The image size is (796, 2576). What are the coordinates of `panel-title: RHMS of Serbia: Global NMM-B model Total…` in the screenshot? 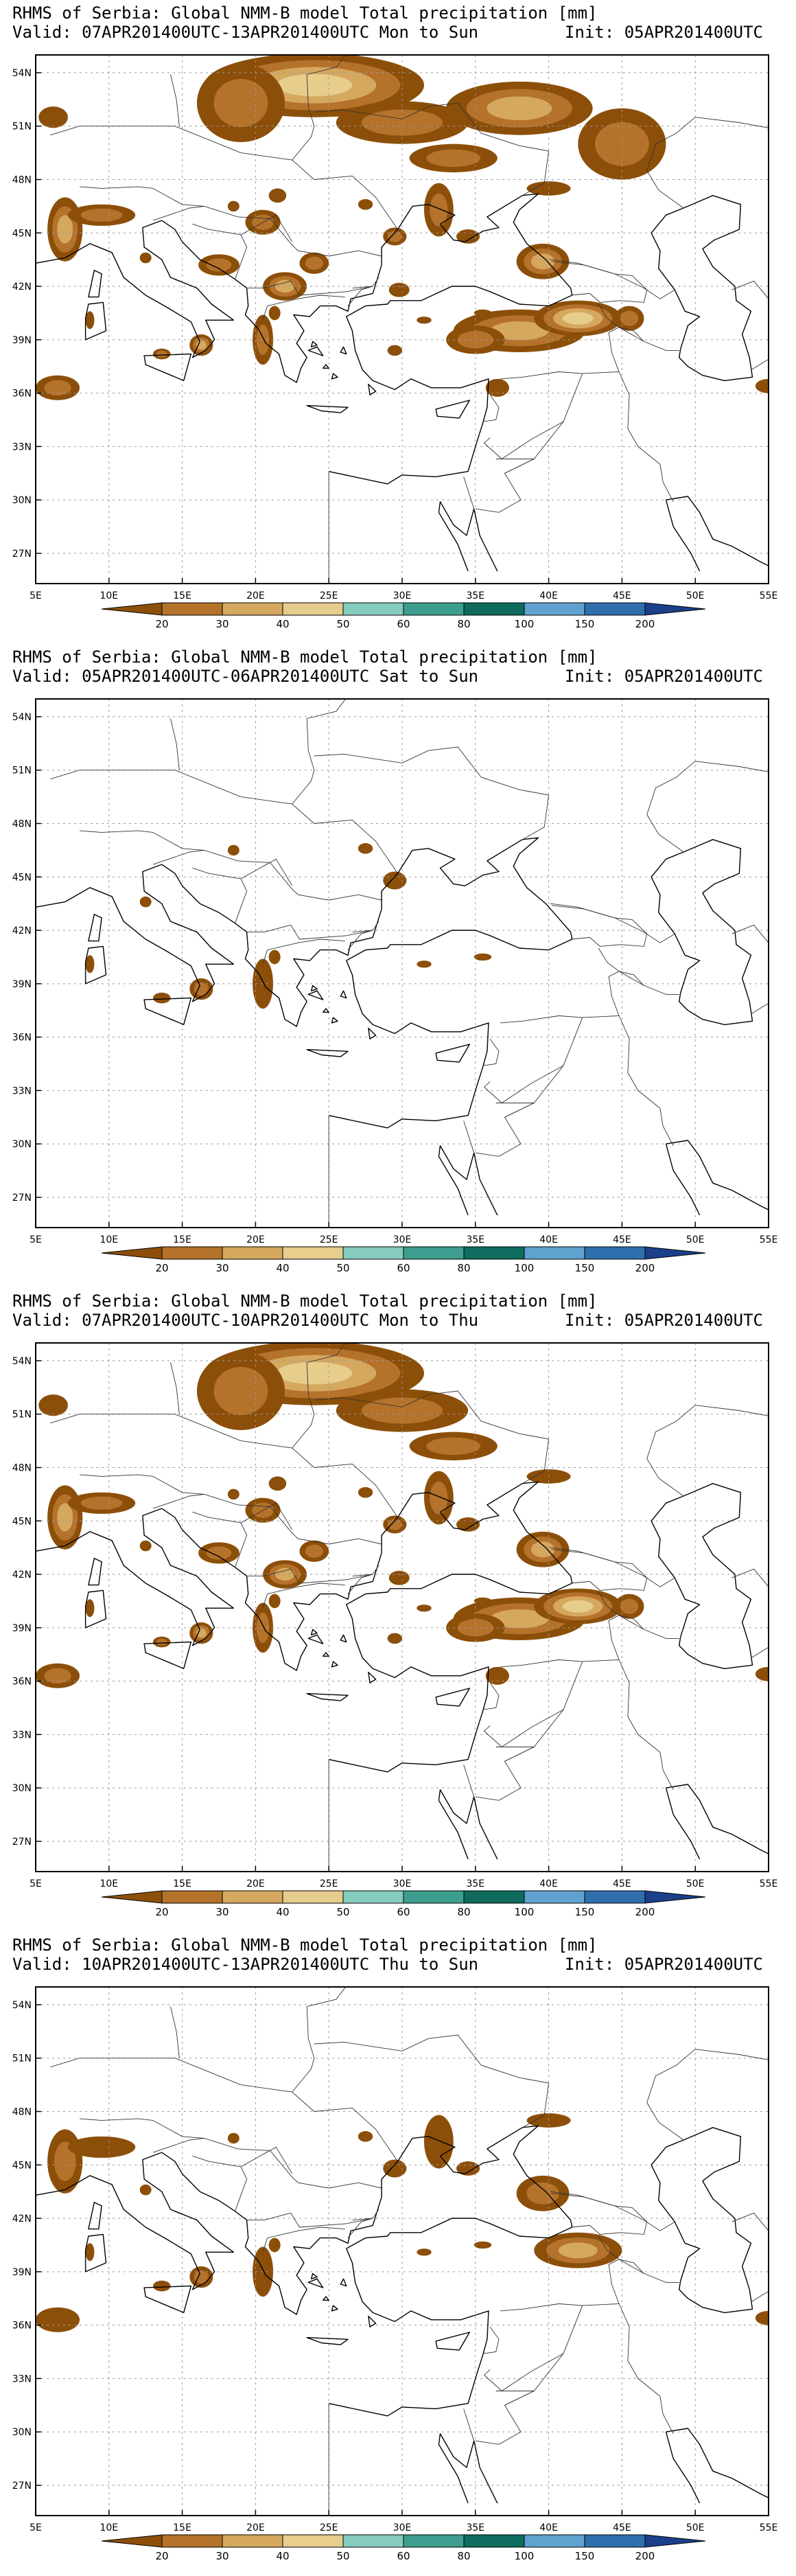 It's located at (305, 657).